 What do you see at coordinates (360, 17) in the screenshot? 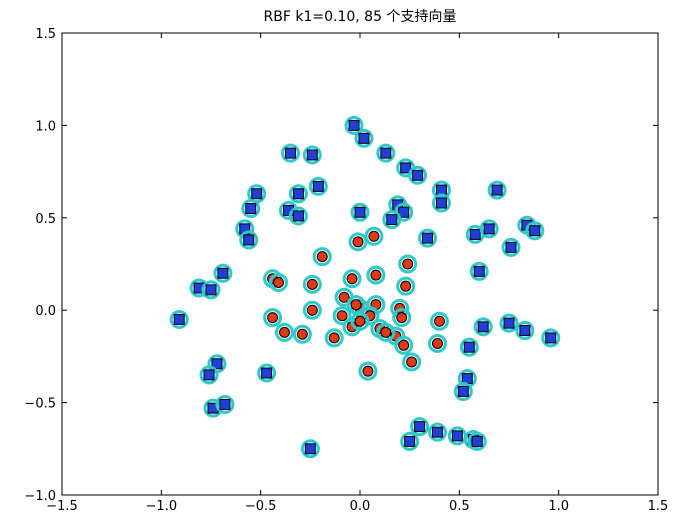
I see `chart-title: RBF k1=0.10, 85 个支持向量` at bounding box center [360, 17].